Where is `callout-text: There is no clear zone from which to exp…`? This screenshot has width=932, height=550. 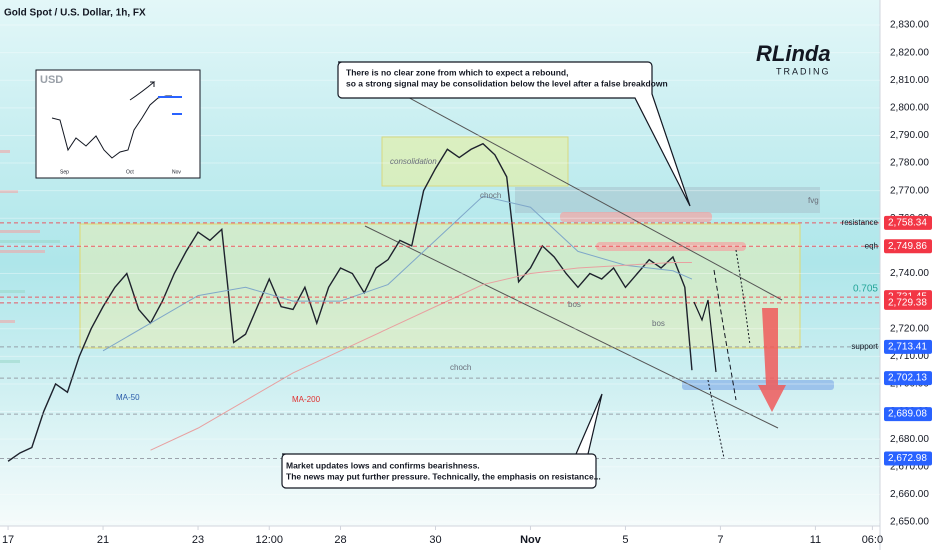 callout-text: There is no clear zone from which to exp… is located at coordinates (457, 72).